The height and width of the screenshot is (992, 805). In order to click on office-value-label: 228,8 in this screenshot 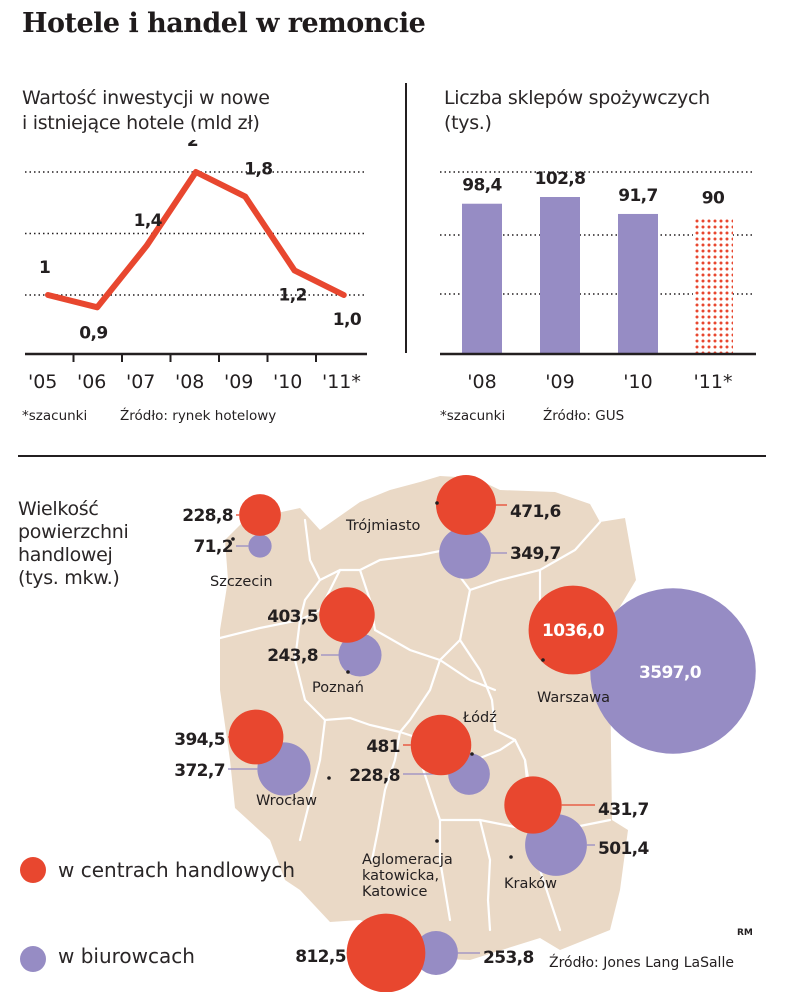, I will do `click(374, 776)`.